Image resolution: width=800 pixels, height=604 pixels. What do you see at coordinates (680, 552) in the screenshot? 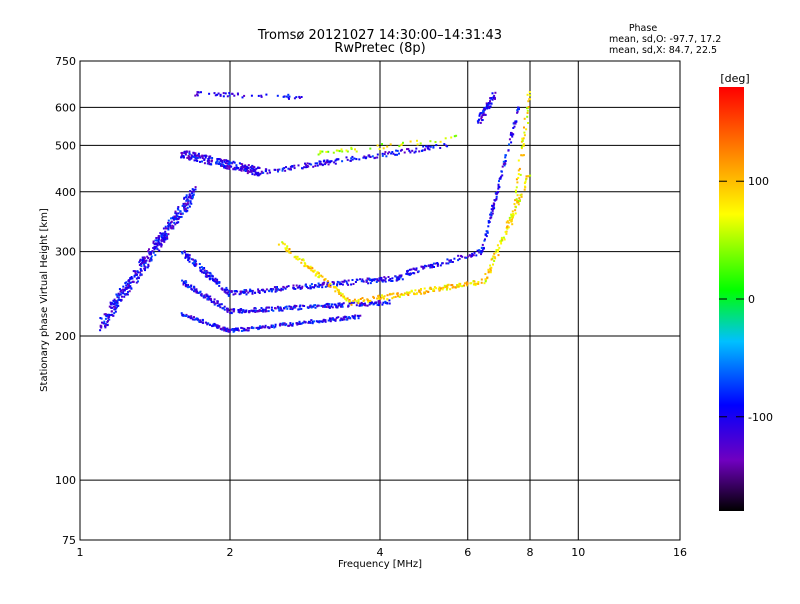
I see `x-tick-label: 16` at bounding box center [680, 552].